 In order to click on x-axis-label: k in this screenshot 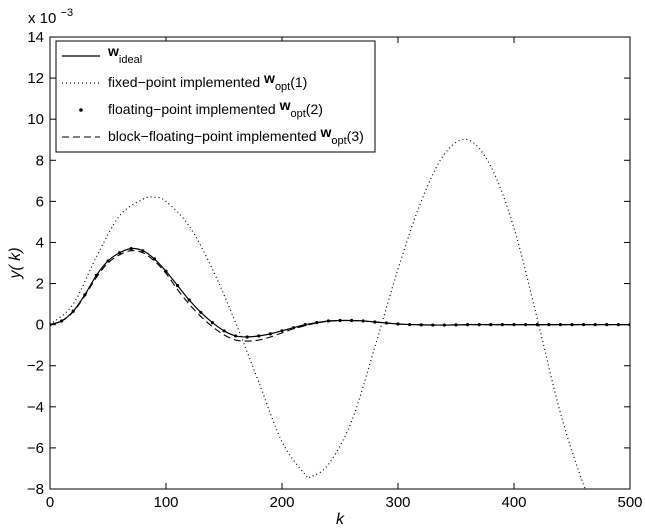, I will do `click(340, 519)`.